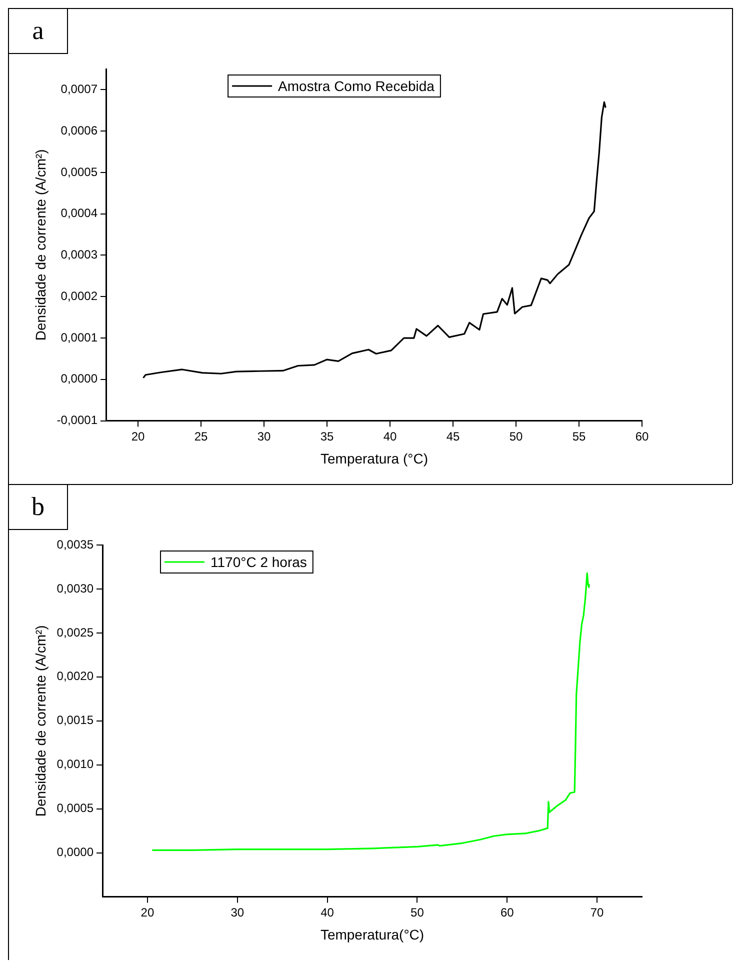  What do you see at coordinates (75, 544) in the screenshot?
I see `y-tick-label: 0,0035` at bounding box center [75, 544].